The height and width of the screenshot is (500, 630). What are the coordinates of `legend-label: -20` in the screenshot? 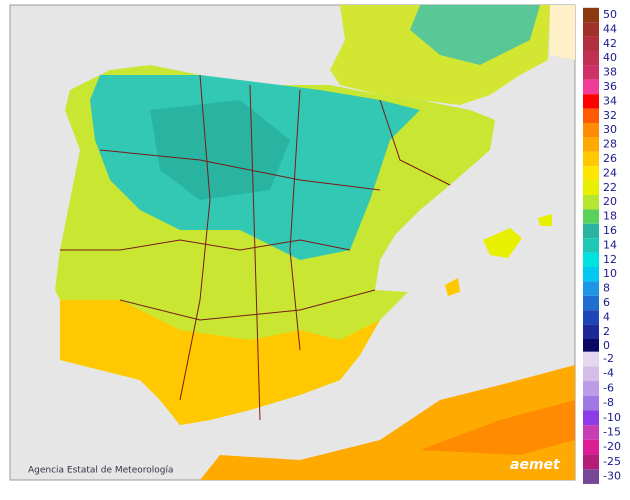 It's located at (612, 446).